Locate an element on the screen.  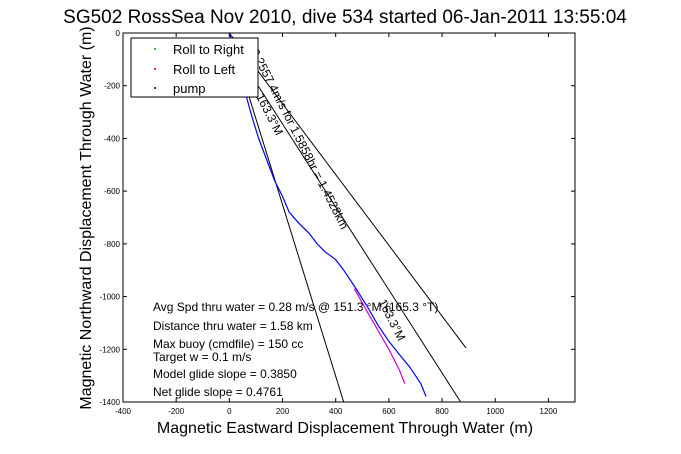
y-tick-label: -1000 is located at coordinates (110, 297).